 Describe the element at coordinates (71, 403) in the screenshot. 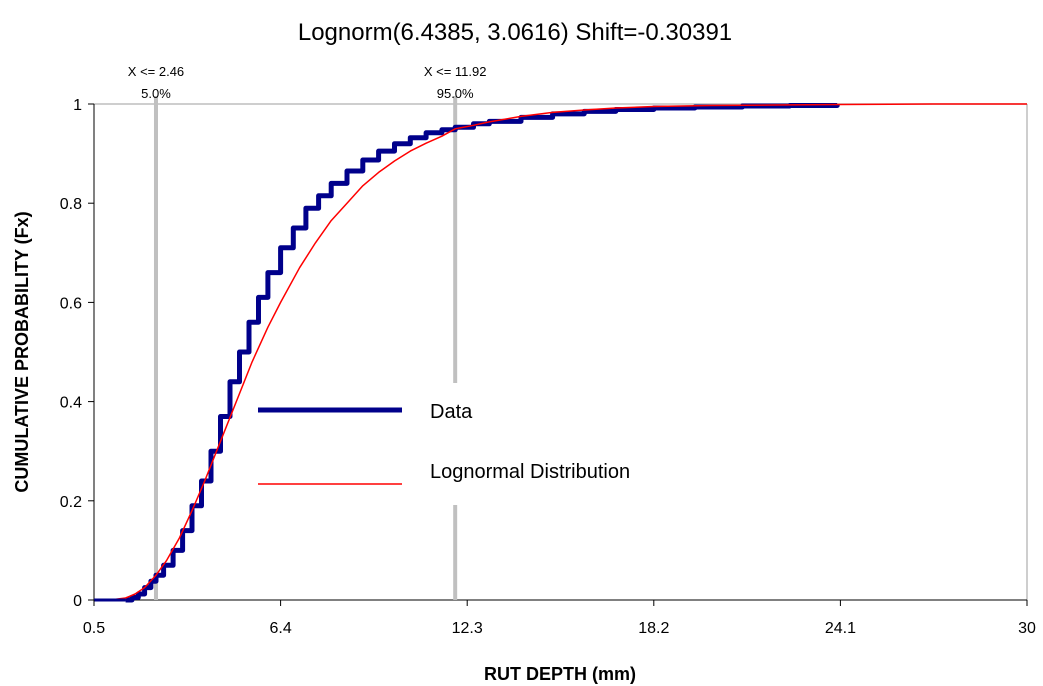

I see `y-tick-label: 0.4` at that location.